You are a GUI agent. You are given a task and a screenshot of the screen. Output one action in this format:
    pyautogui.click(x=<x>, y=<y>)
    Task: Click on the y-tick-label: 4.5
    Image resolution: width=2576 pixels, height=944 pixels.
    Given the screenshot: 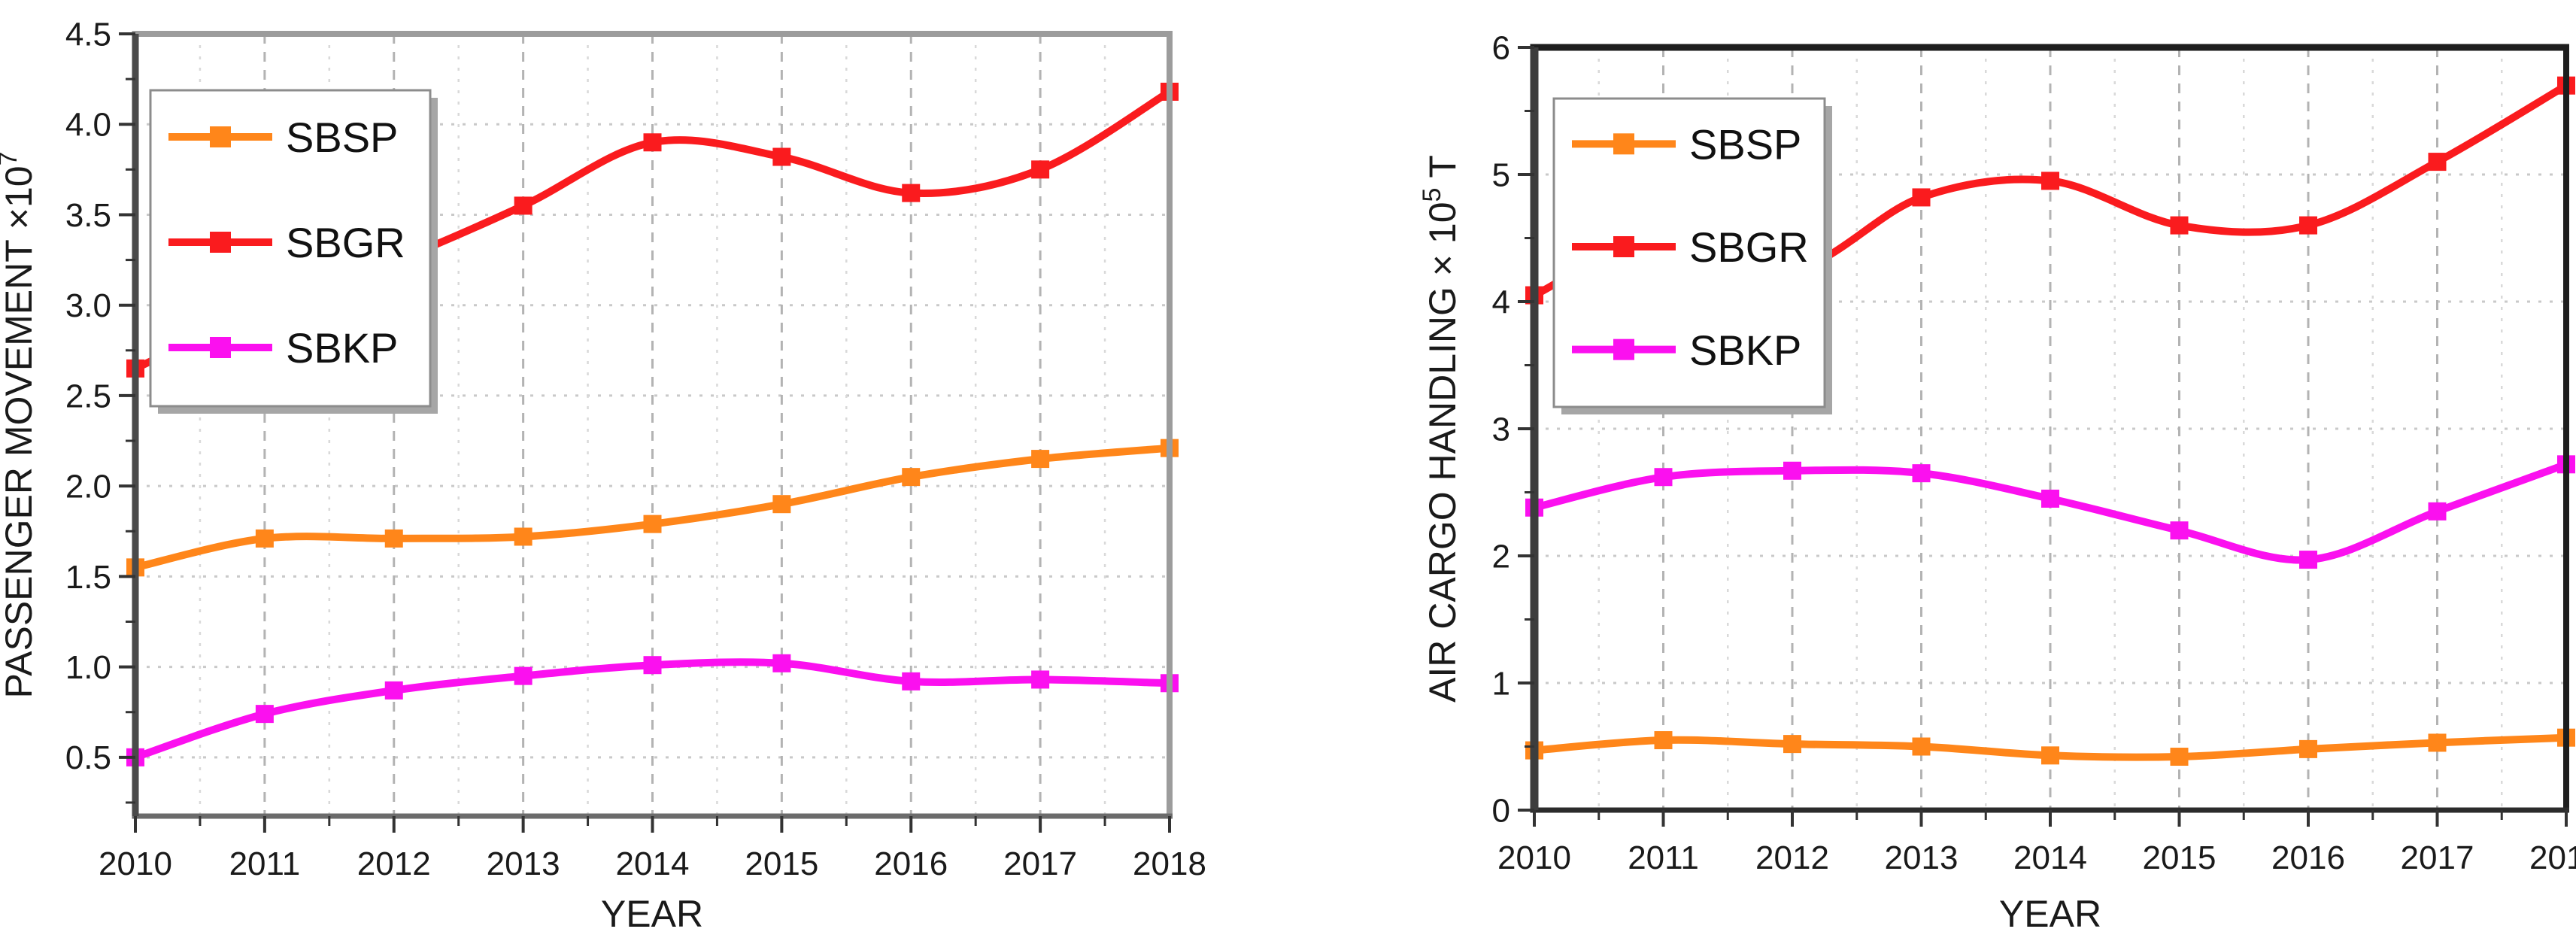 What is the action you would take?
    pyautogui.click(x=88, y=34)
    